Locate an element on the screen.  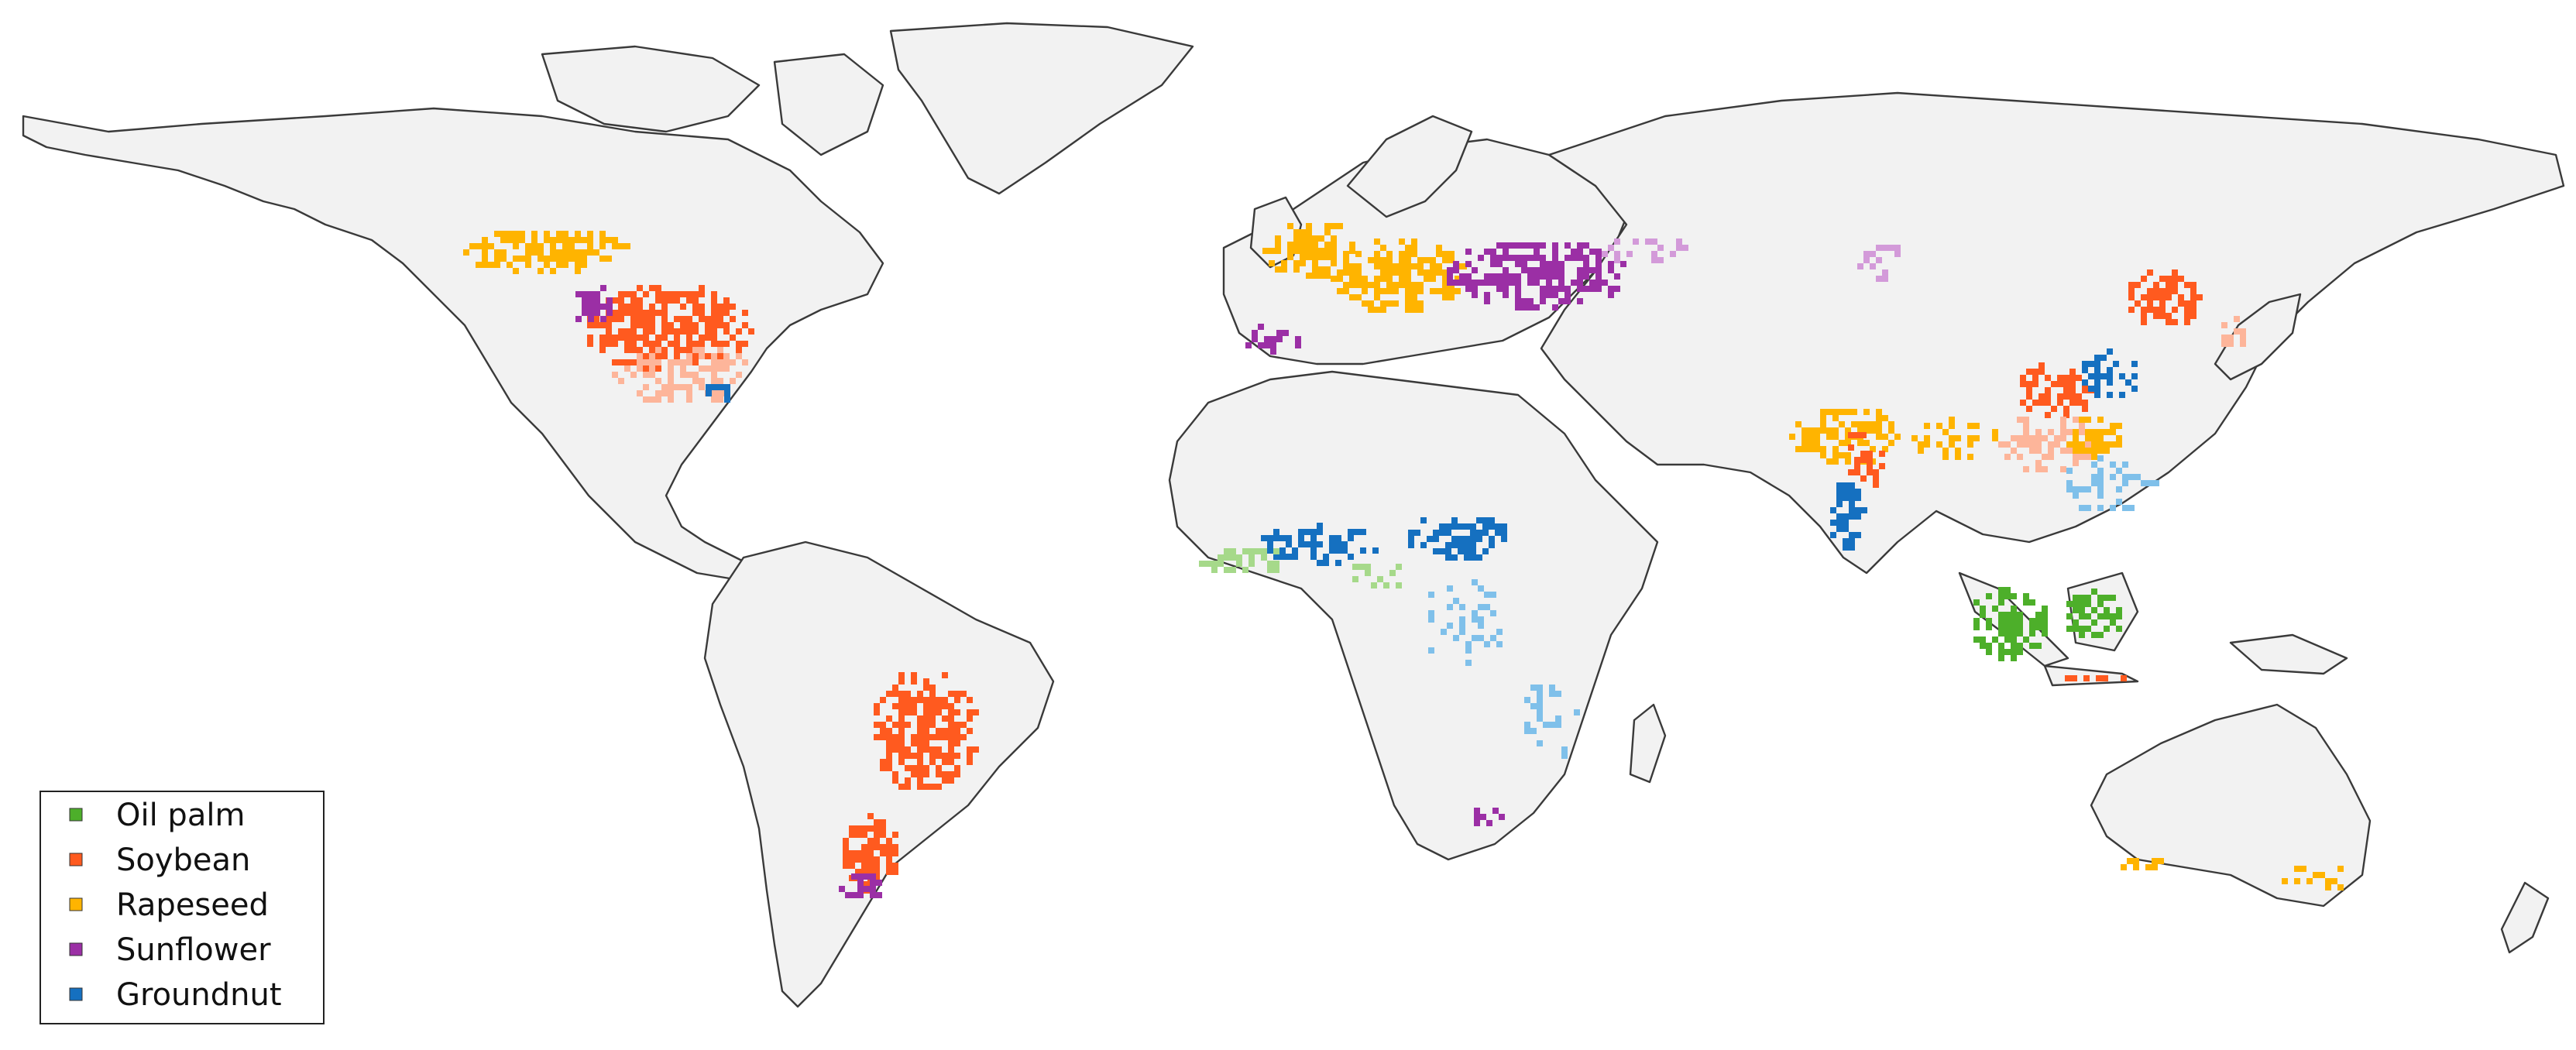
land-madagascar is located at coordinates (1648, 743).